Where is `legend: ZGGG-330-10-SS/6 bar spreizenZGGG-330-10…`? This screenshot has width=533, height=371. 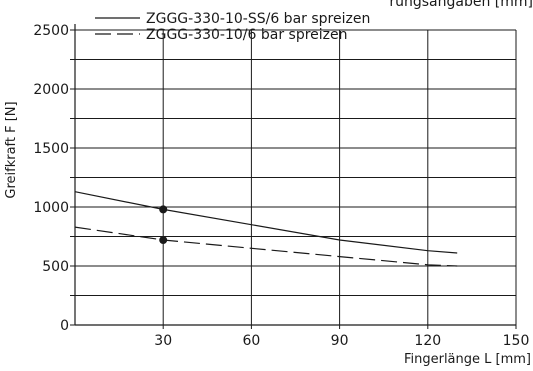 legend: ZGGG-330-10-SS/6 bar spreizenZGGG-330-10… is located at coordinates (232, 27).